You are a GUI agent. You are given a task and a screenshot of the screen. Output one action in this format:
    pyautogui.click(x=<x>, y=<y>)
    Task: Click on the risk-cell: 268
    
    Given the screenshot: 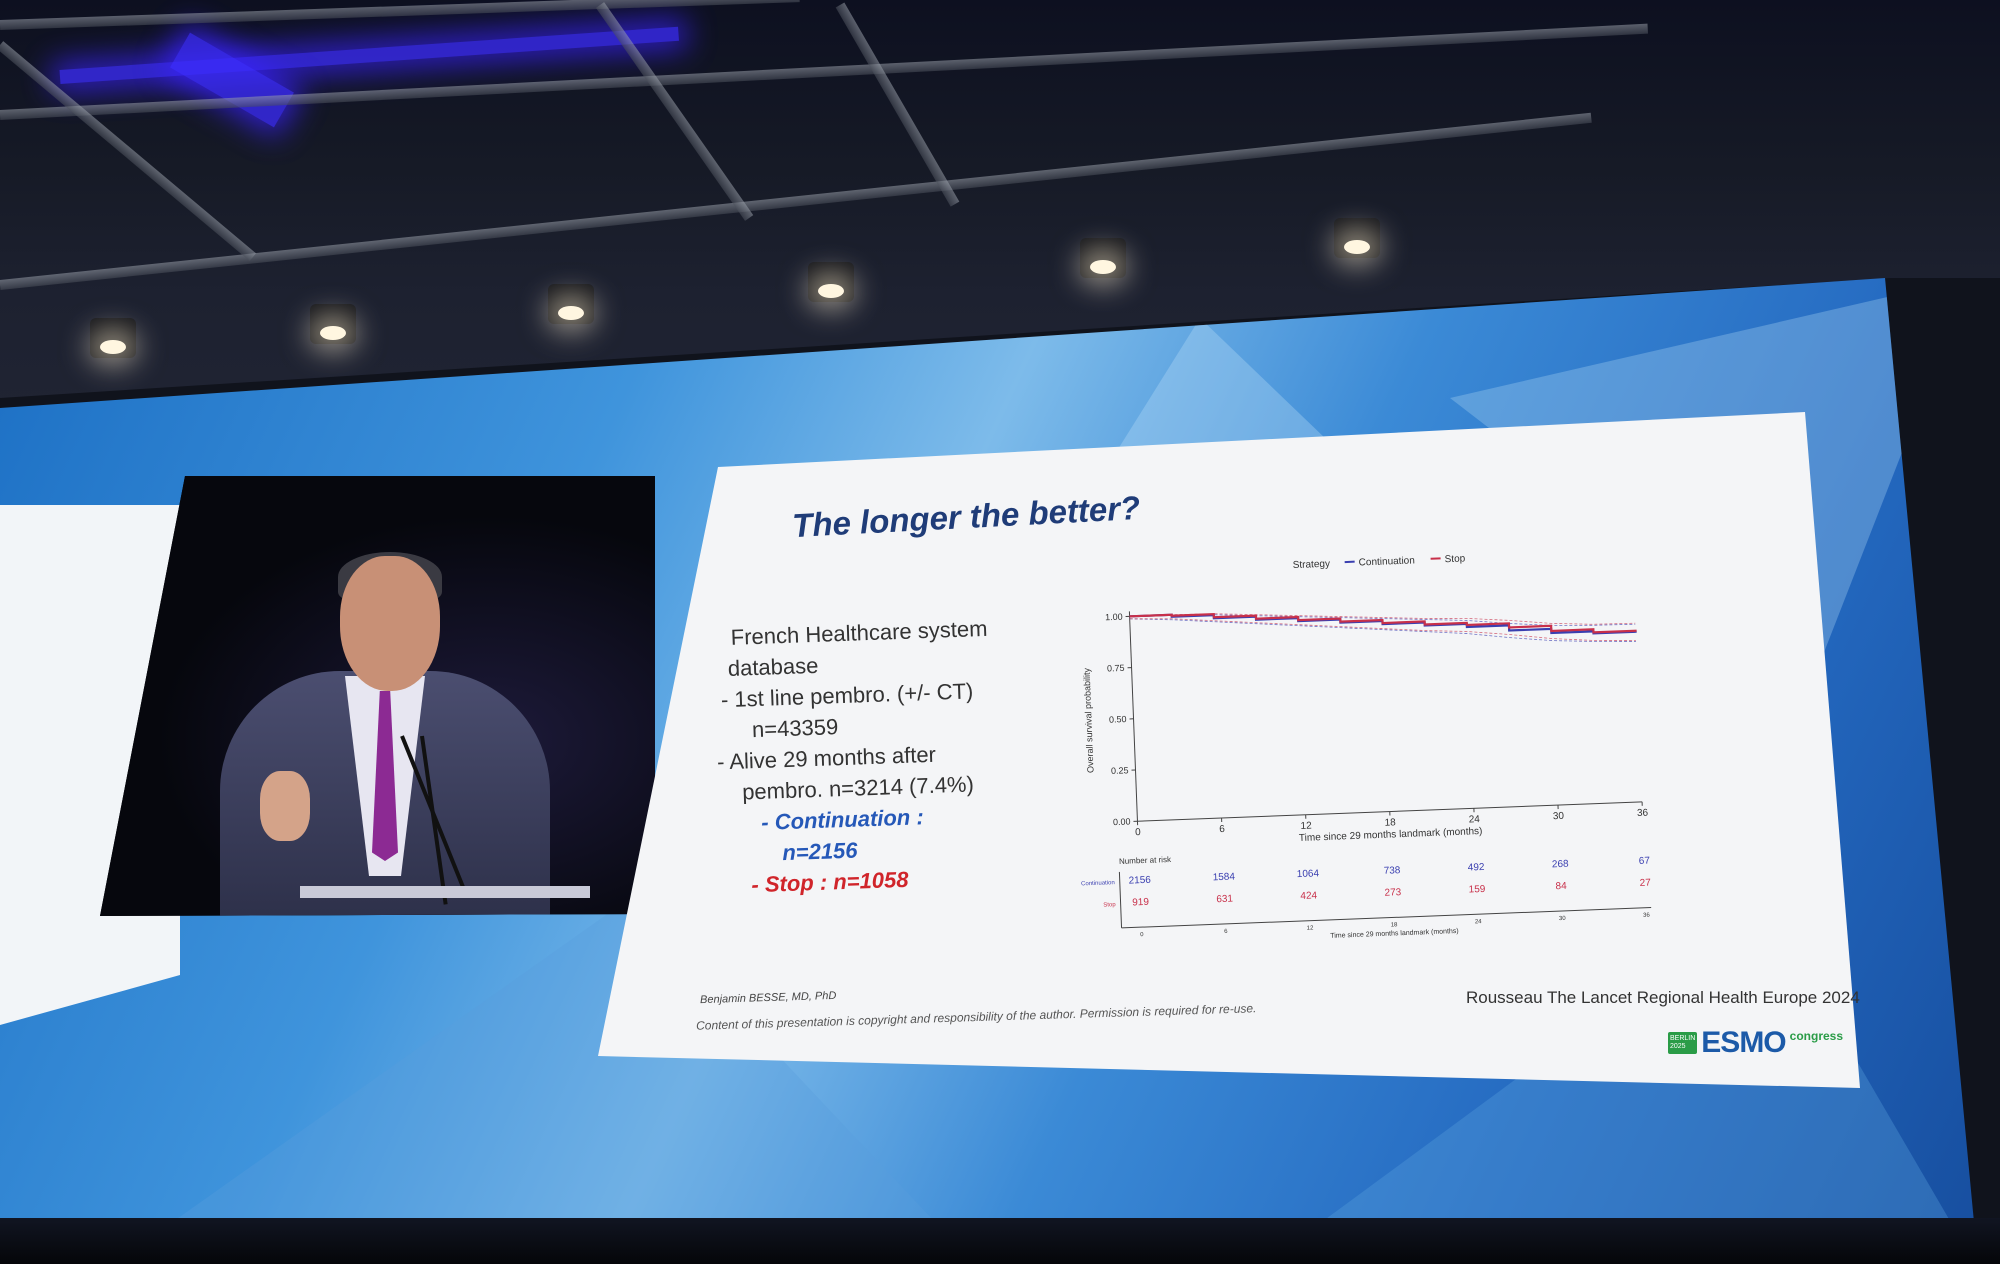 What is the action you would take?
    pyautogui.click(x=1561, y=865)
    